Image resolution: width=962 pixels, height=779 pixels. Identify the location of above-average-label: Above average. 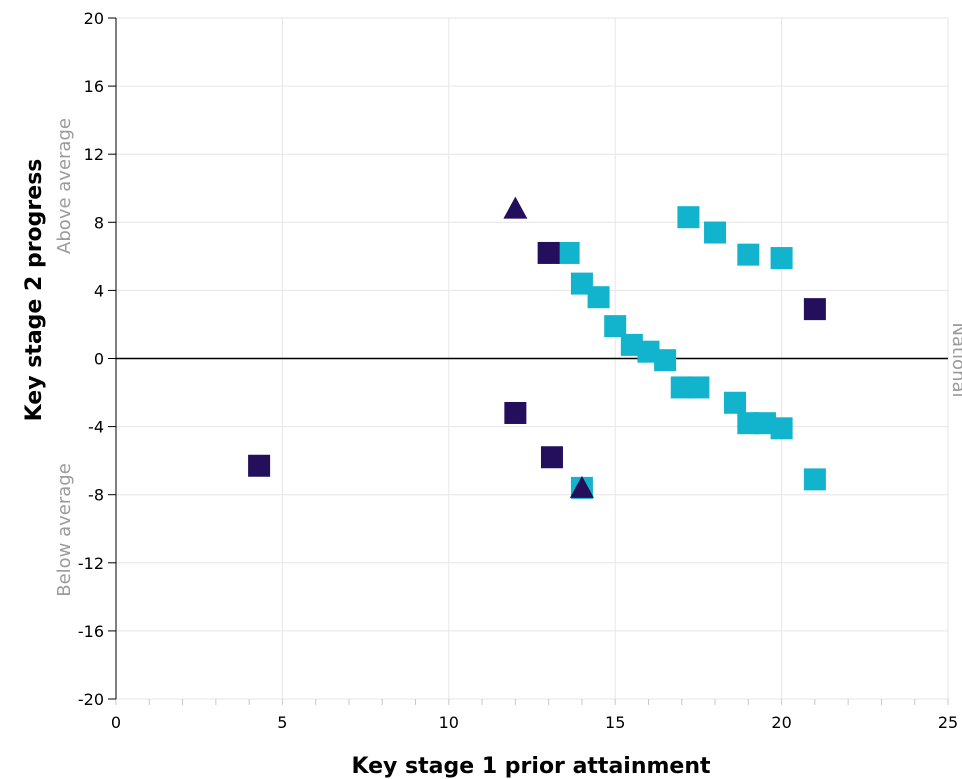
(64, 186).